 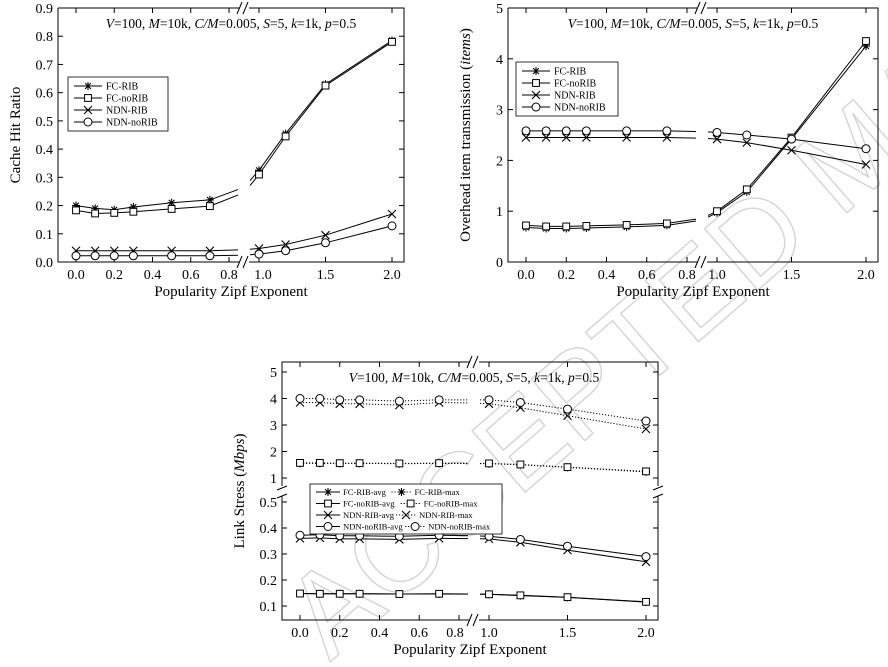 I want to click on y-axis-label-text: Overhead item transmission (, so click(x=466, y=153).